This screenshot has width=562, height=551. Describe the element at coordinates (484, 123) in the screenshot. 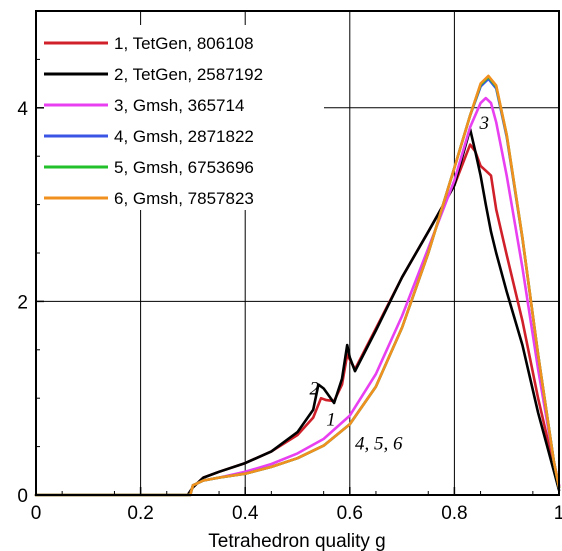

I see `curve-annotation-3: 3` at that location.